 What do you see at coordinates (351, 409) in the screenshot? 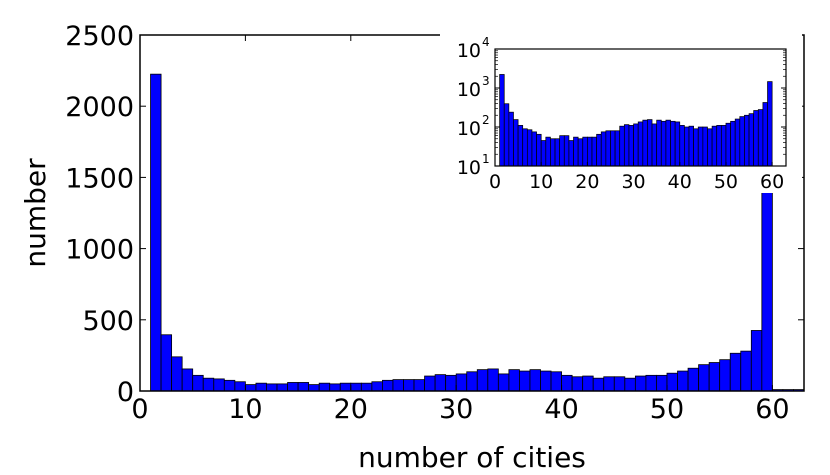
I see `main-x-tick-label: 20` at bounding box center [351, 409].